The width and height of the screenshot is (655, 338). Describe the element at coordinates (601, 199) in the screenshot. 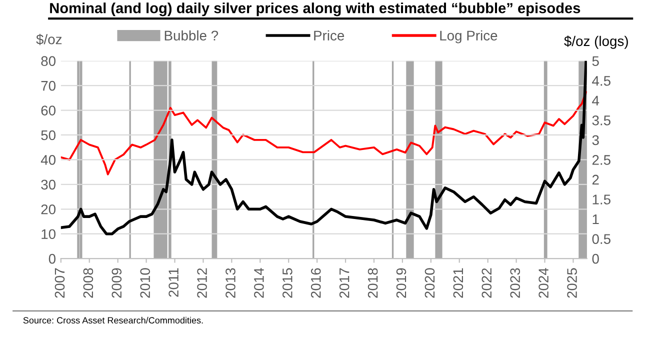

I see `y2-tick-label: 1.5` at that location.